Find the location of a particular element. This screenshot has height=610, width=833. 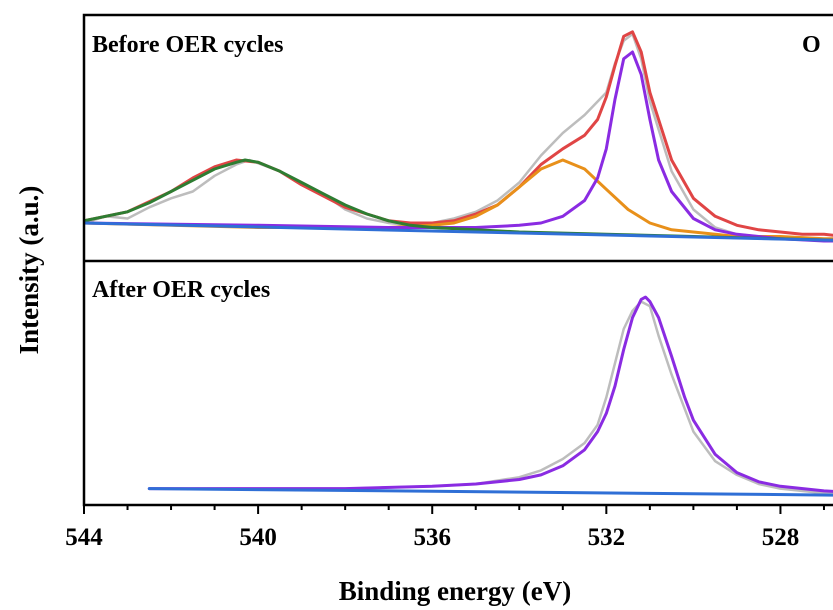

x-axis-label: Binding energy (eV) is located at coordinates (455, 591).